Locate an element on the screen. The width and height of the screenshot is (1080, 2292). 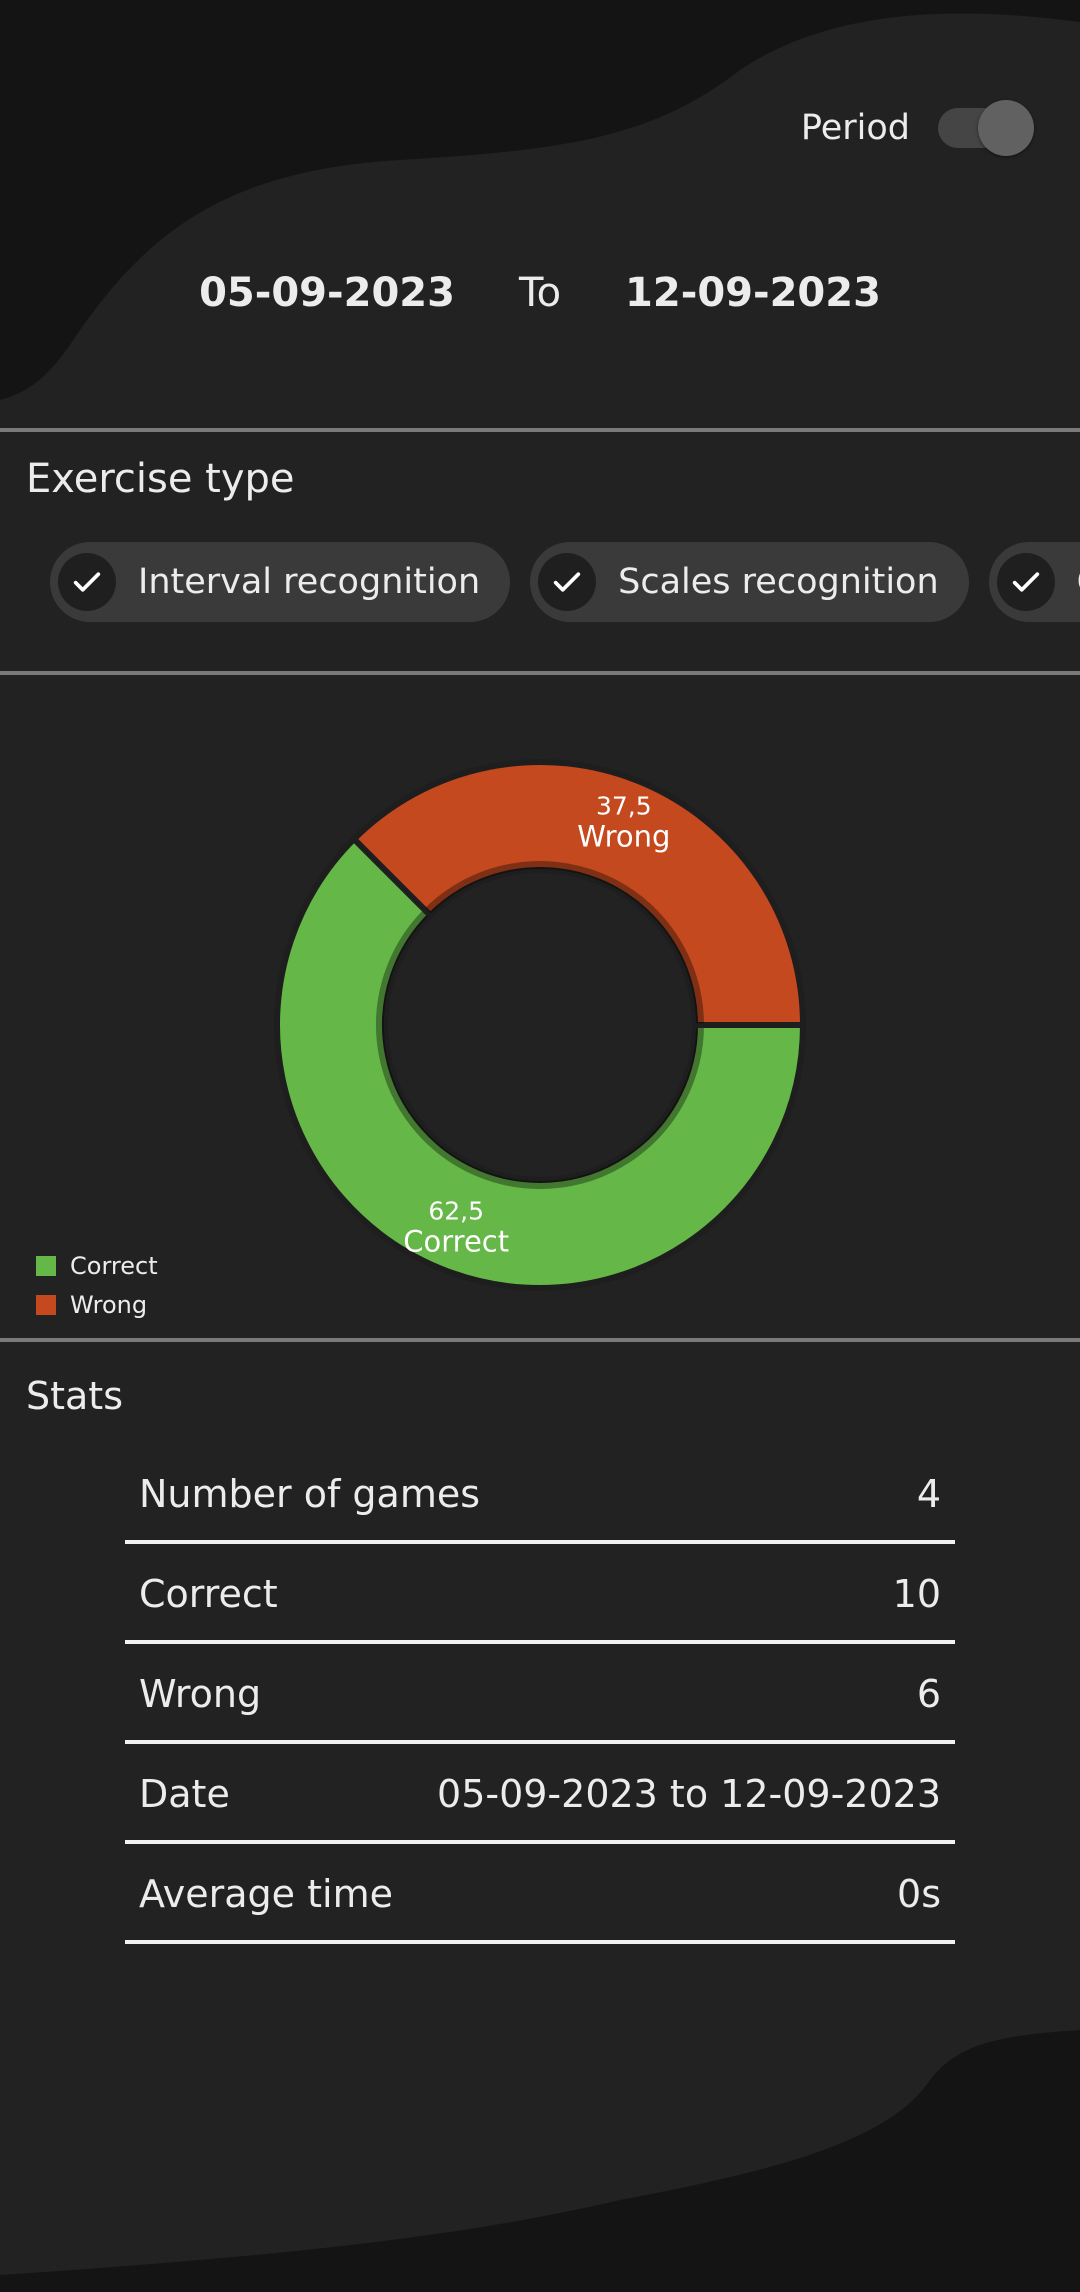
to-label: To is located at coordinates (540, 293).